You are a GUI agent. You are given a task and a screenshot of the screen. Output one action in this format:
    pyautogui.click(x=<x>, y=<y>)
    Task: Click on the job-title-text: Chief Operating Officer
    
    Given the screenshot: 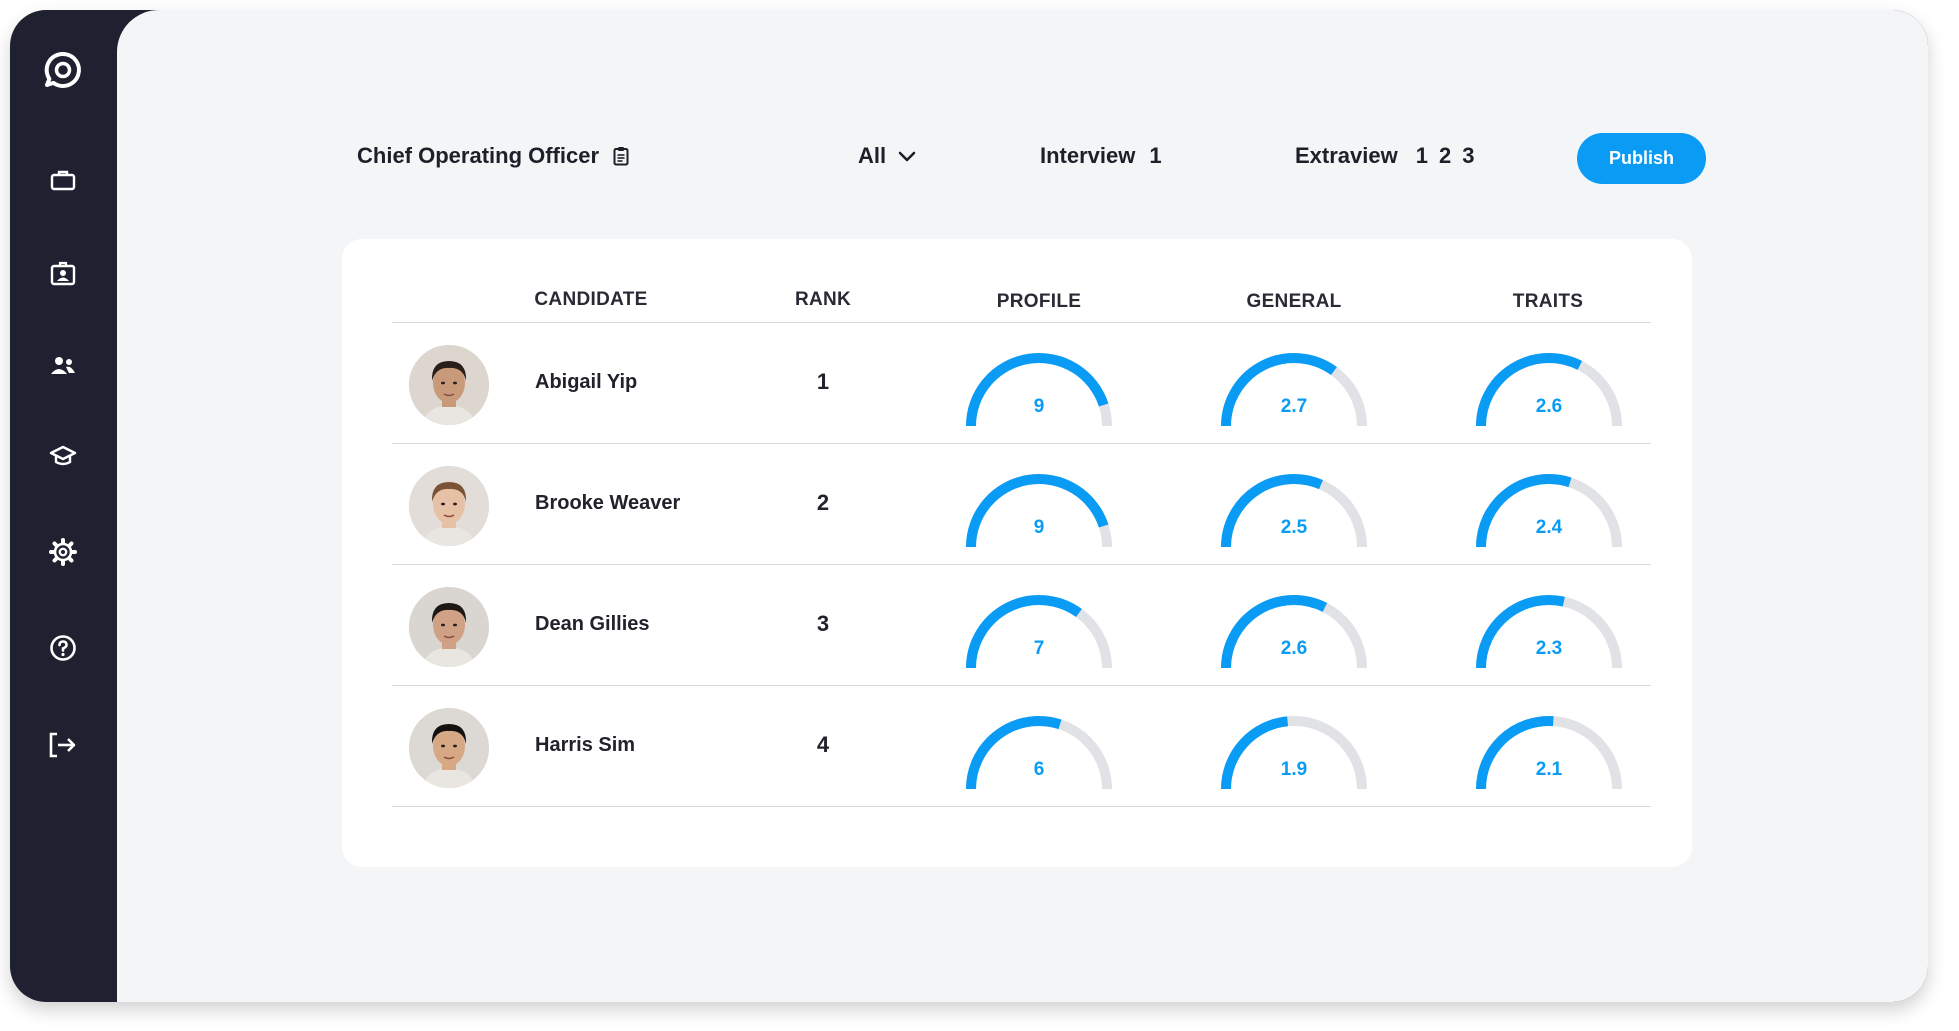 What is the action you would take?
    pyautogui.click(x=478, y=155)
    